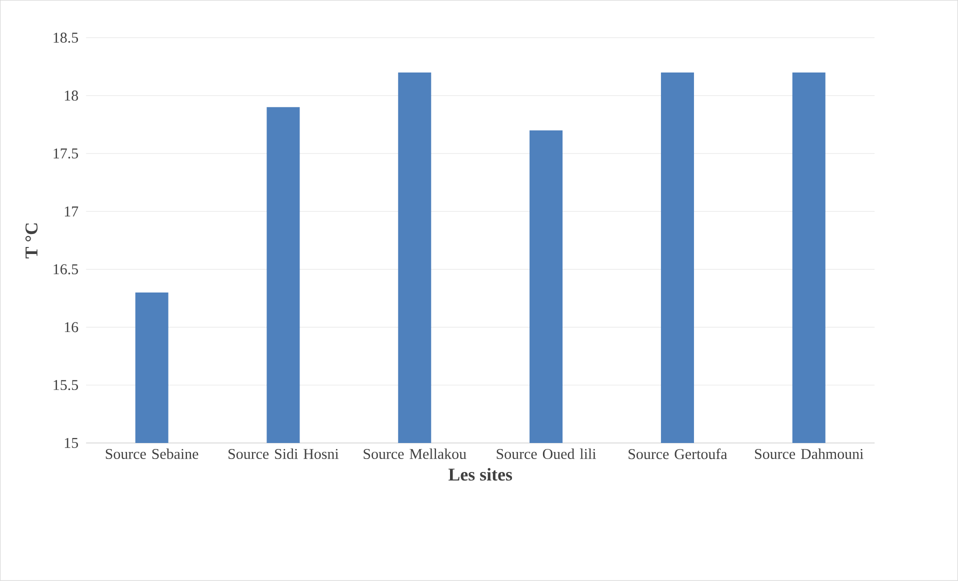  Describe the element at coordinates (809, 454) in the screenshot. I see `x-tick-label: Source Dahmouni` at that location.